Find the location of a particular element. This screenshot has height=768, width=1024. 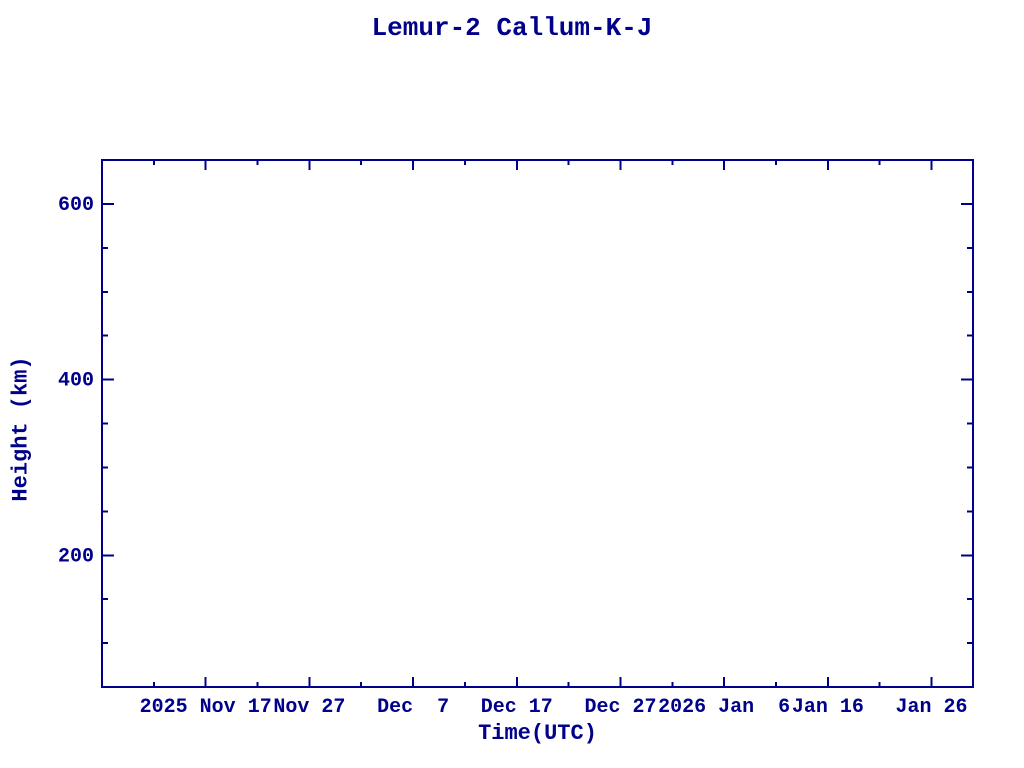

x-tick-label: 2025 Nov 17 is located at coordinates (206, 707).